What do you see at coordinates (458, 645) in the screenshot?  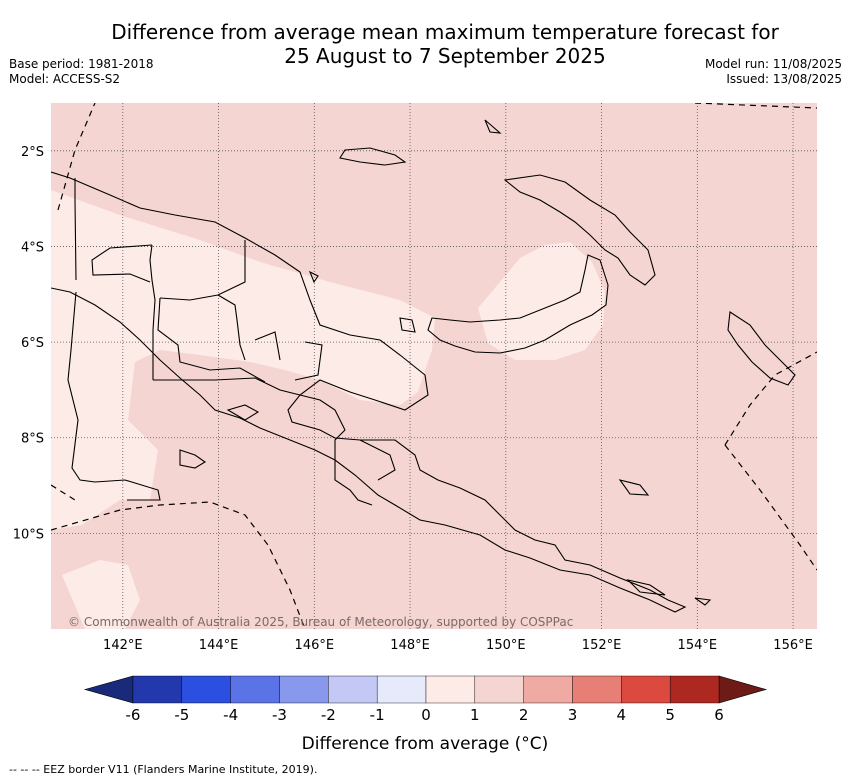 I see `longitude-labels: 142°E 144°E 146°E 148°E 150°E 152°E 154°E 156°E` at bounding box center [458, 645].